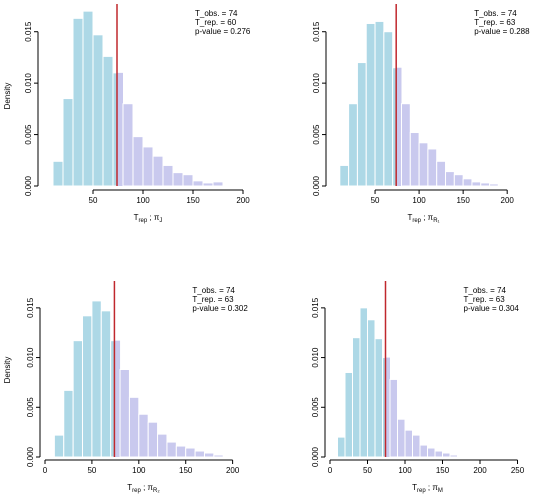 This screenshot has width=550, height=500. What do you see at coordinates (502, 22) in the screenshot?
I see `statistics-annotation: T_obs. = 74T_rep. = 63p-value = 0.288` at bounding box center [502, 22].